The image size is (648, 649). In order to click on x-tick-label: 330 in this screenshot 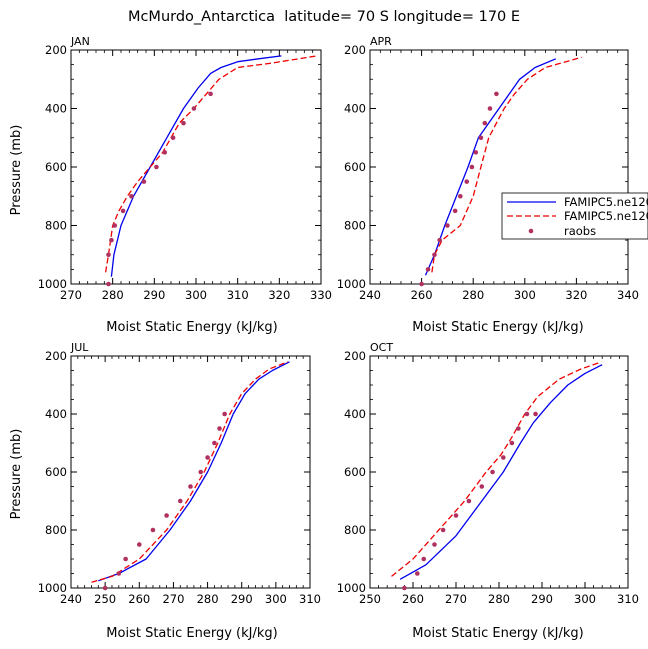, I will do `click(321, 295)`.